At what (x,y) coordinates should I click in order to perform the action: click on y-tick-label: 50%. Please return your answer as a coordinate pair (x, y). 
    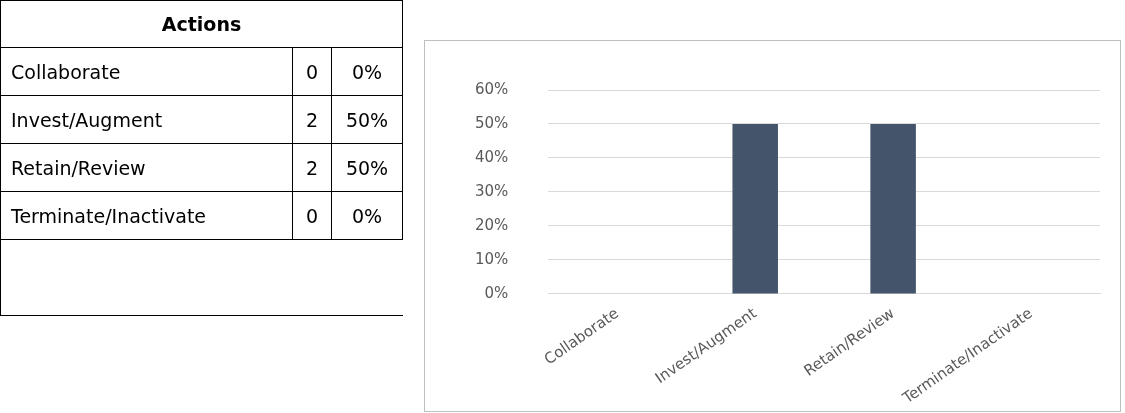
    Looking at the image, I should click on (492, 122).